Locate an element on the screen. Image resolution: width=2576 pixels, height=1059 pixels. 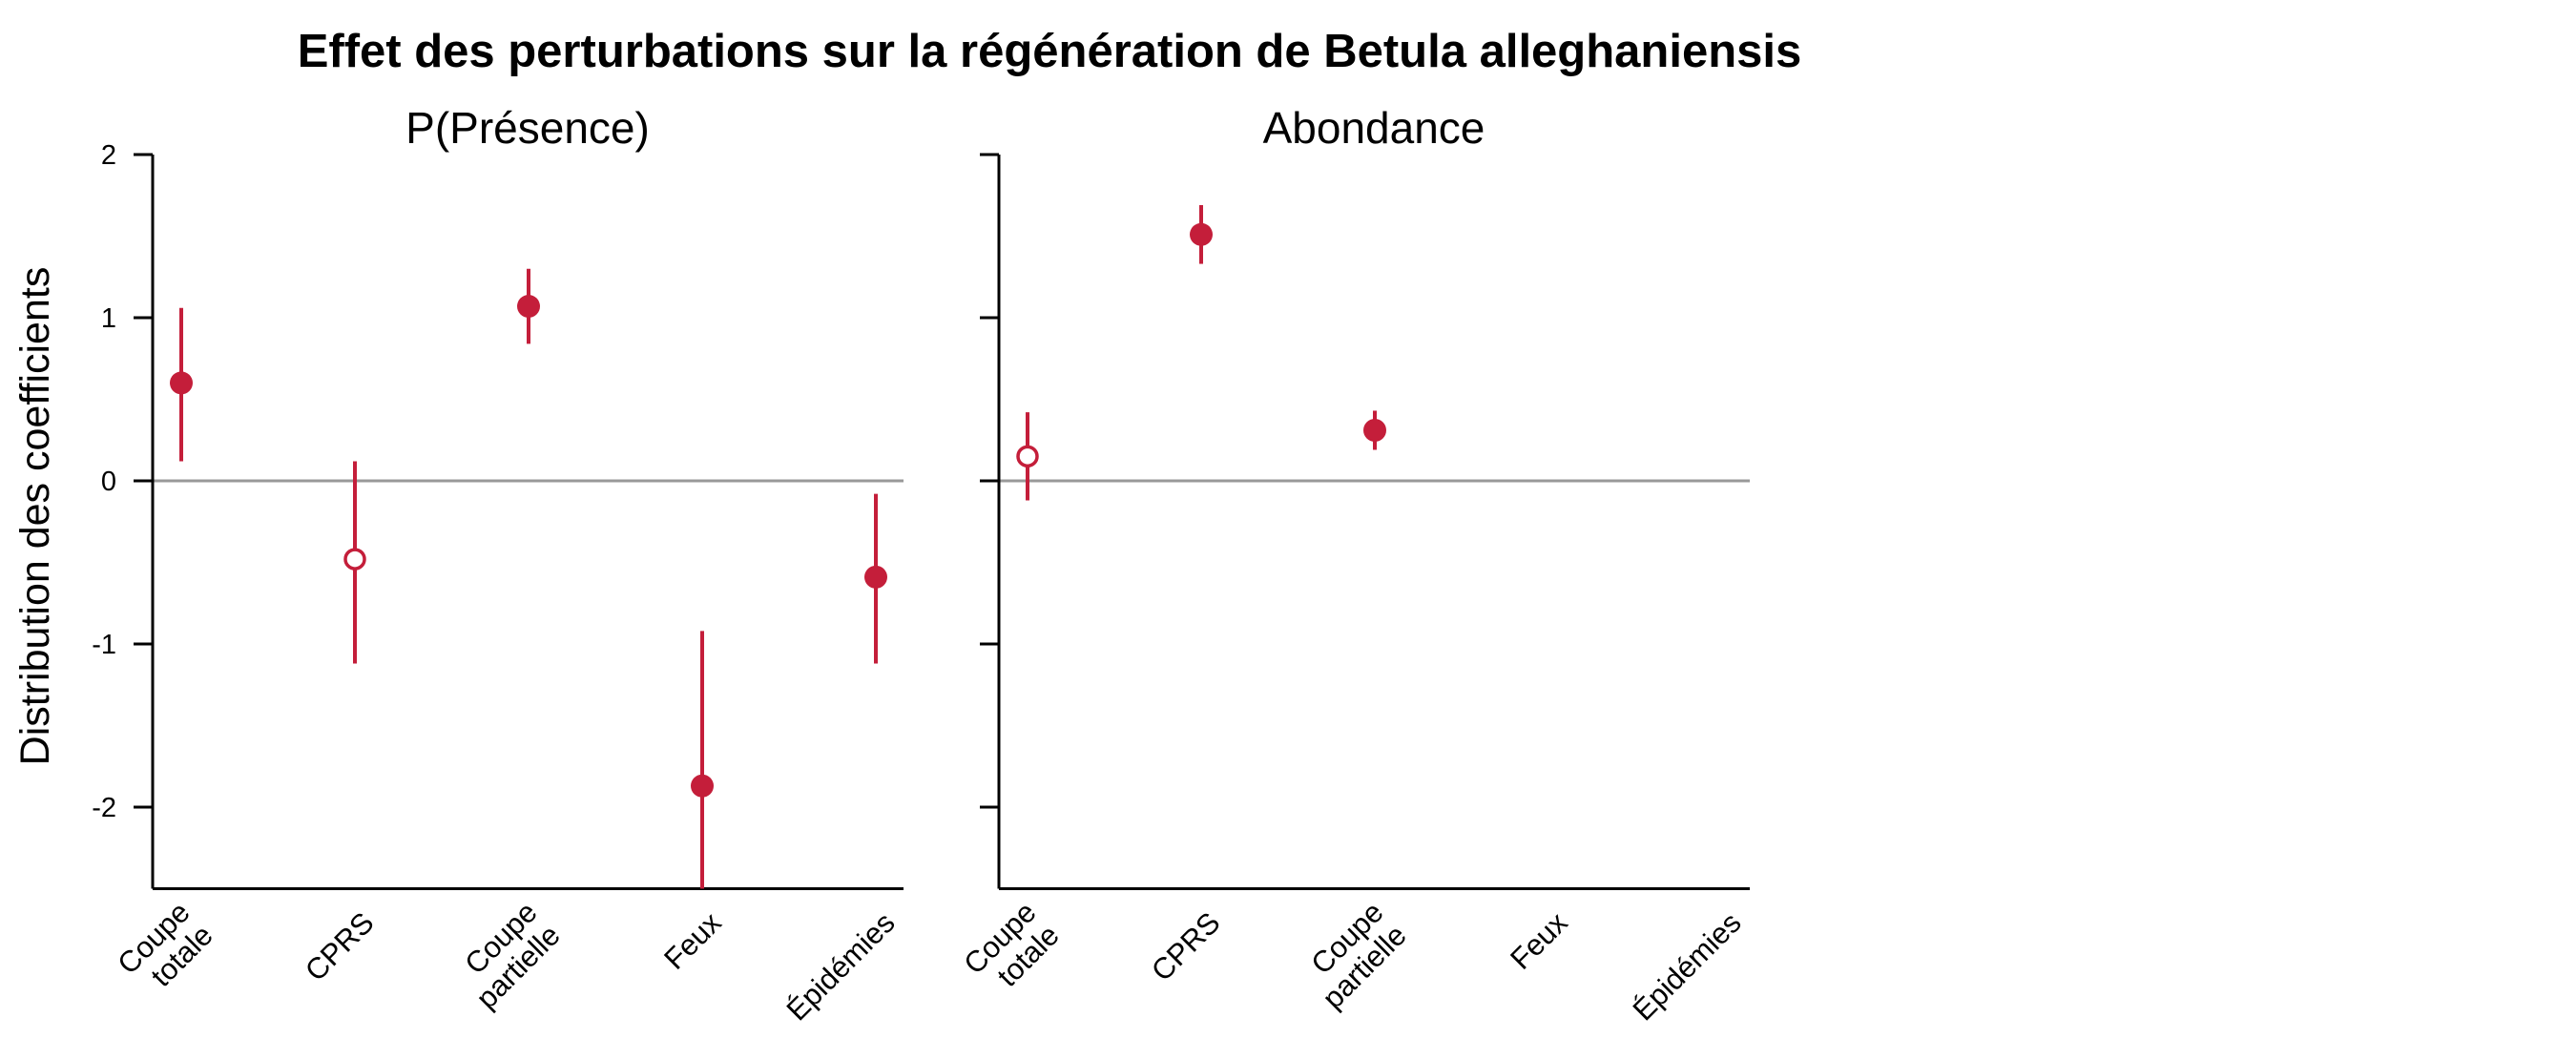
y-tick-label: -1 is located at coordinates (104, 645).